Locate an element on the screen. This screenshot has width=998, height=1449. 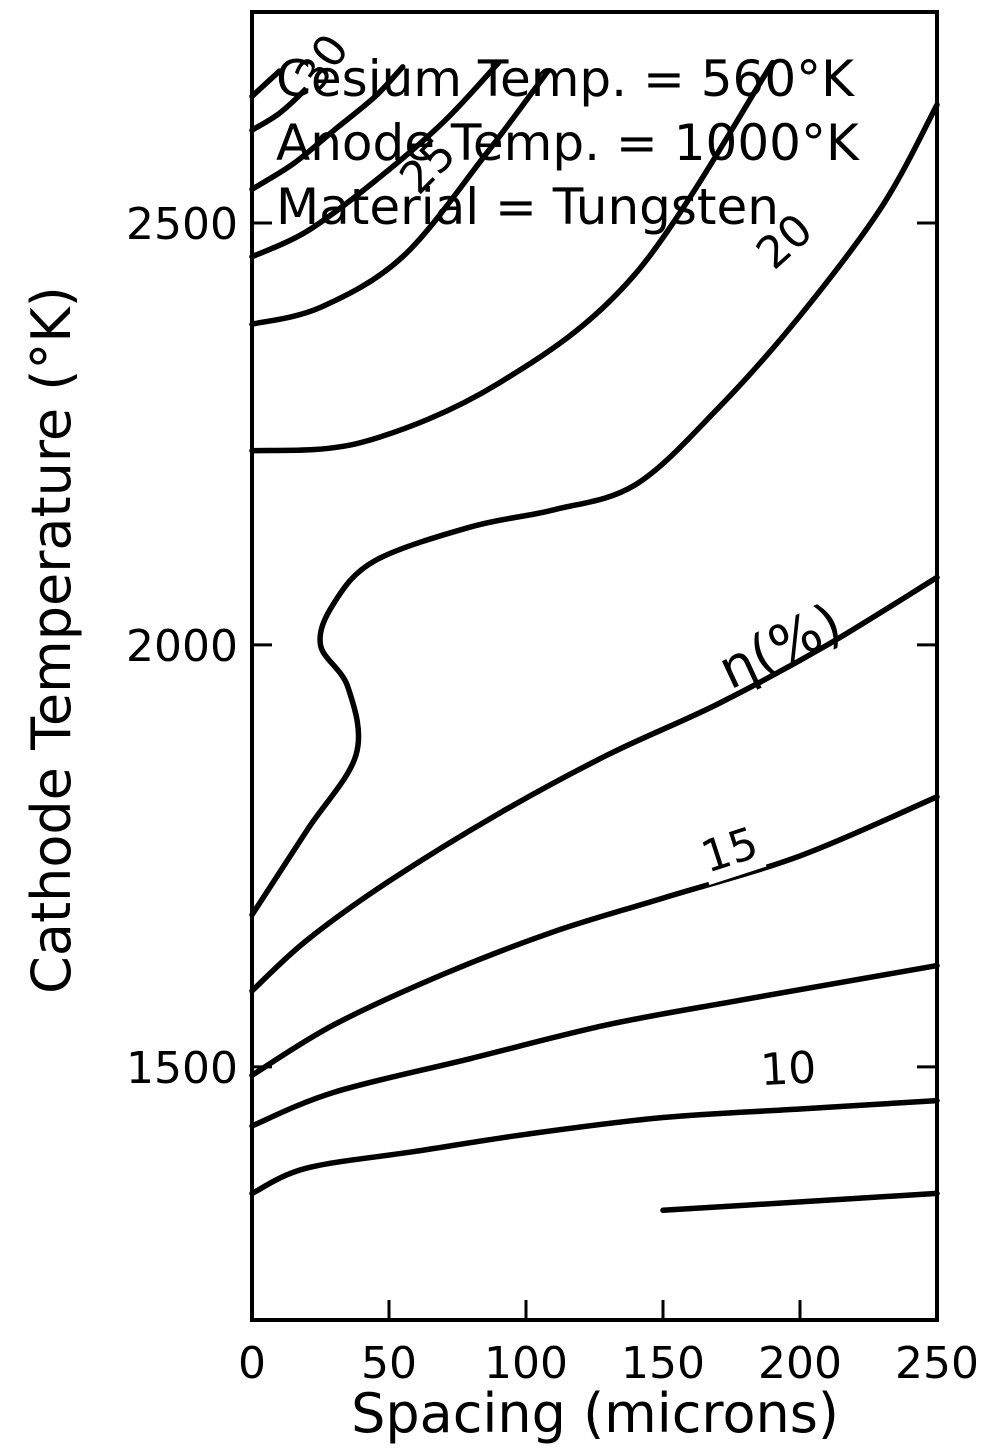
annotation-line-2: Anode Temp. = 1000°K is located at coordinates (568, 143).